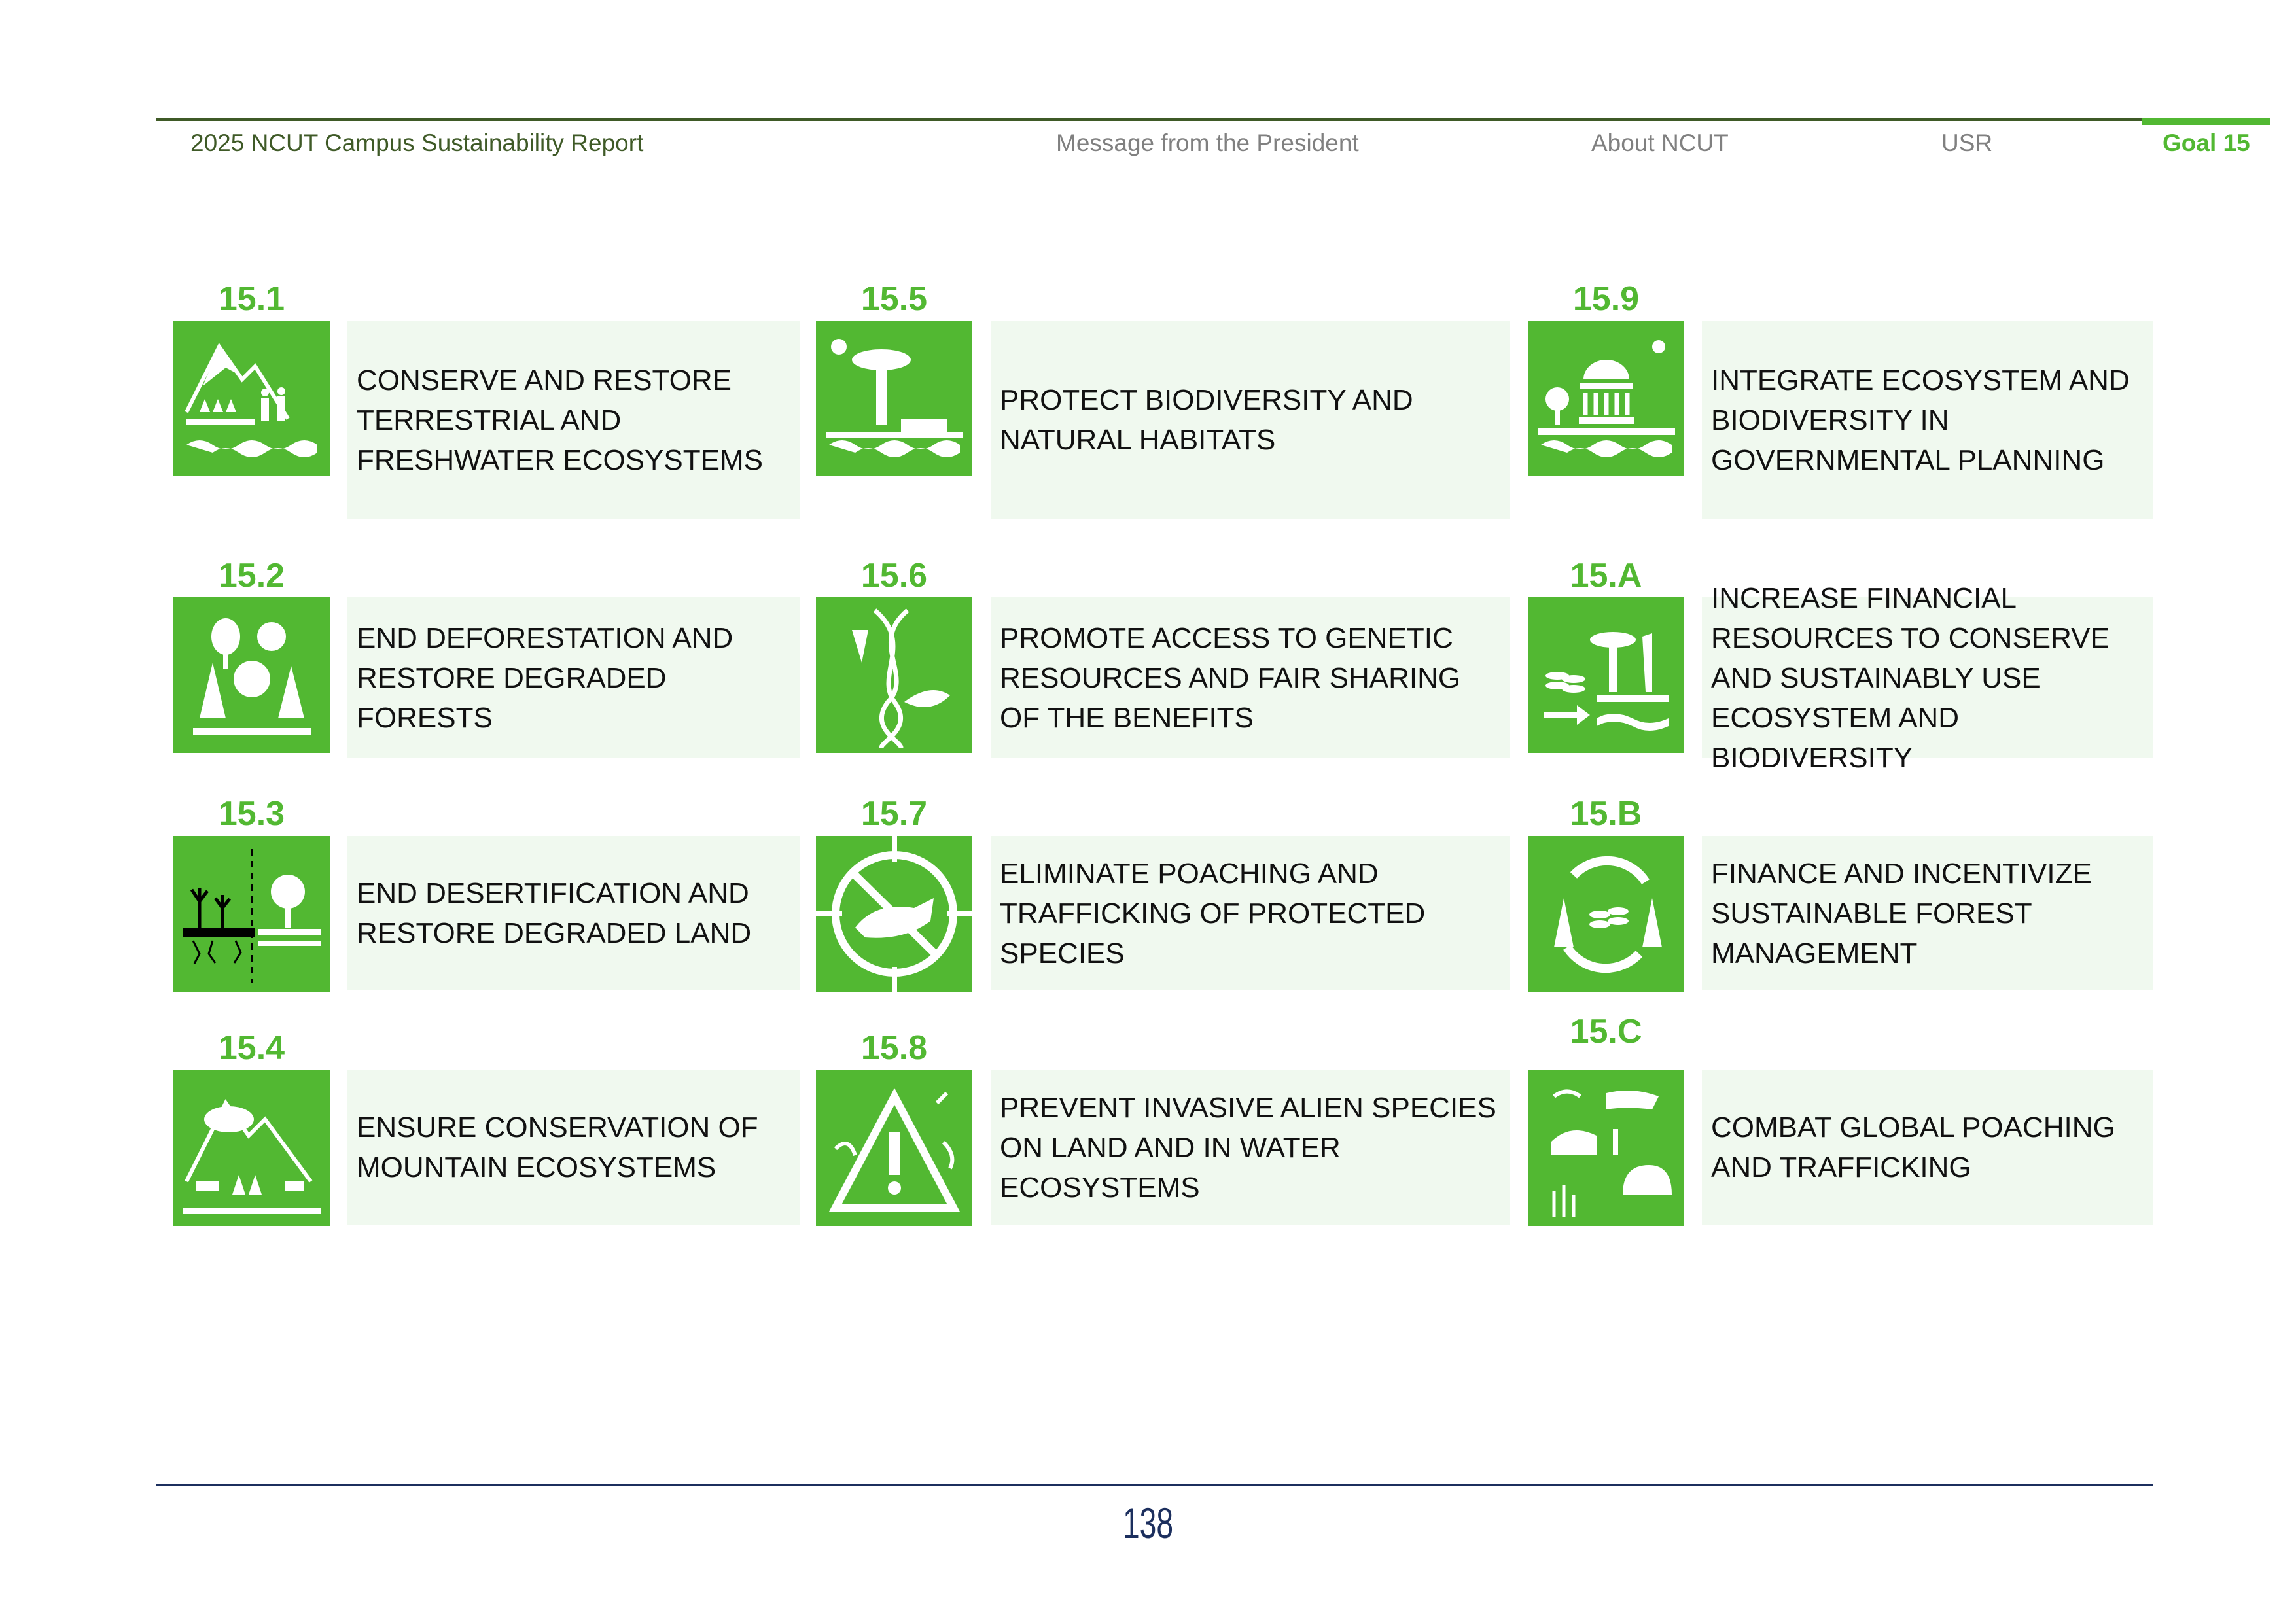  What do you see at coordinates (1967, 143) in the screenshot?
I see `nav-usr: USR` at bounding box center [1967, 143].